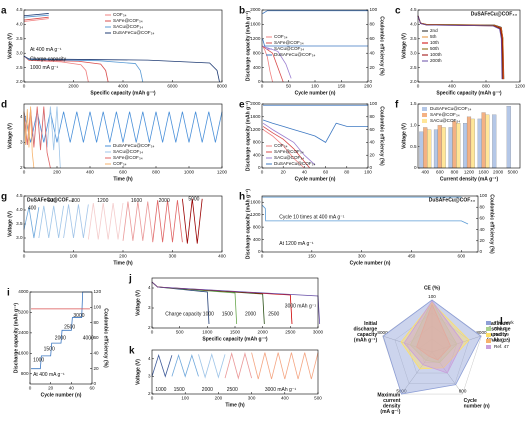  I want to click on y-axis-label: Discharge capacity (mAh g⁻¹), so click(248, 46).